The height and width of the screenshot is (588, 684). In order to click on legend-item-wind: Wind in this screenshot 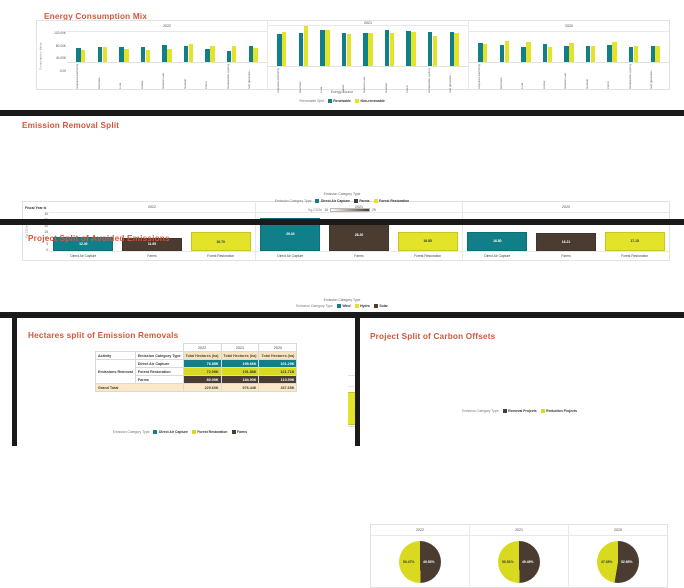, I will do `click(343, 306)`.